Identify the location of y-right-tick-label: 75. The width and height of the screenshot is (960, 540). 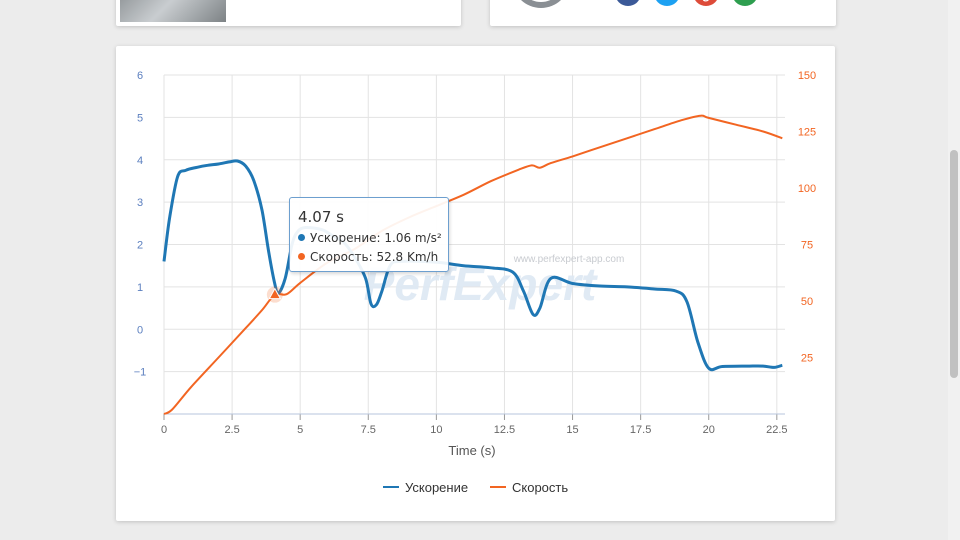
(807, 246).